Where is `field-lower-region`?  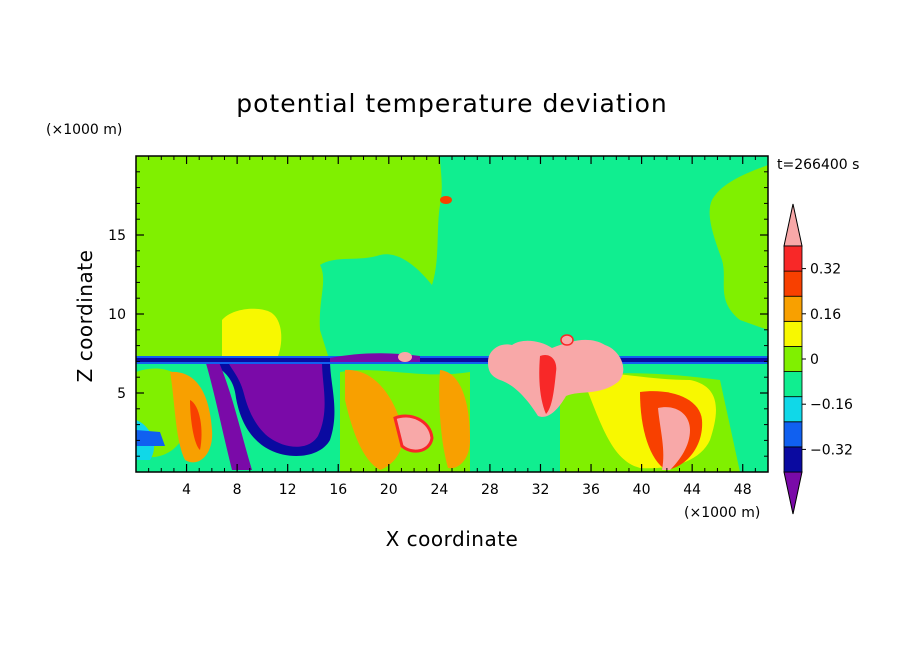 field-lower-region is located at coordinates (150, 438).